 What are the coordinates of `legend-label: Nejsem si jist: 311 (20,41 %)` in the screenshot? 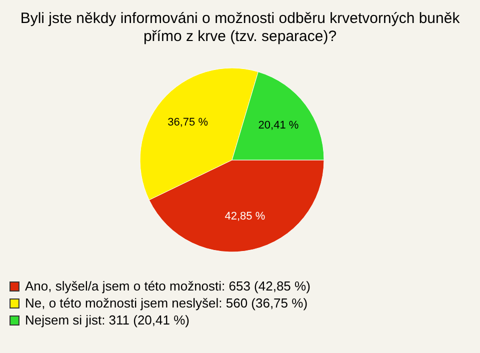 It's located at (107, 320).